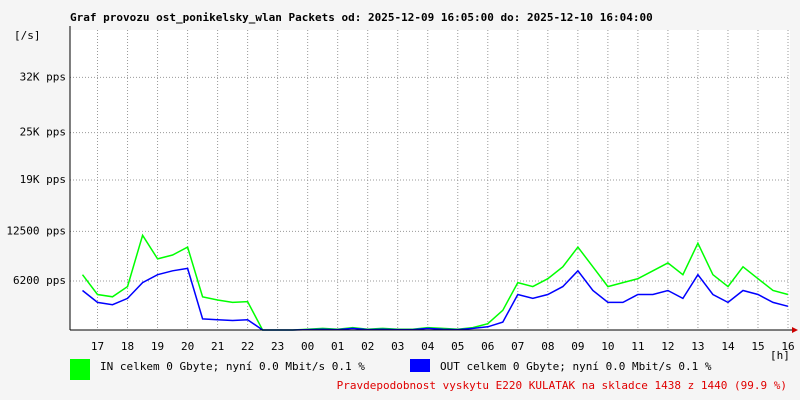 This screenshot has height=400, width=800. What do you see at coordinates (795, 330) in the screenshot?
I see `axis-arrow` at bounding box center [795, 330].